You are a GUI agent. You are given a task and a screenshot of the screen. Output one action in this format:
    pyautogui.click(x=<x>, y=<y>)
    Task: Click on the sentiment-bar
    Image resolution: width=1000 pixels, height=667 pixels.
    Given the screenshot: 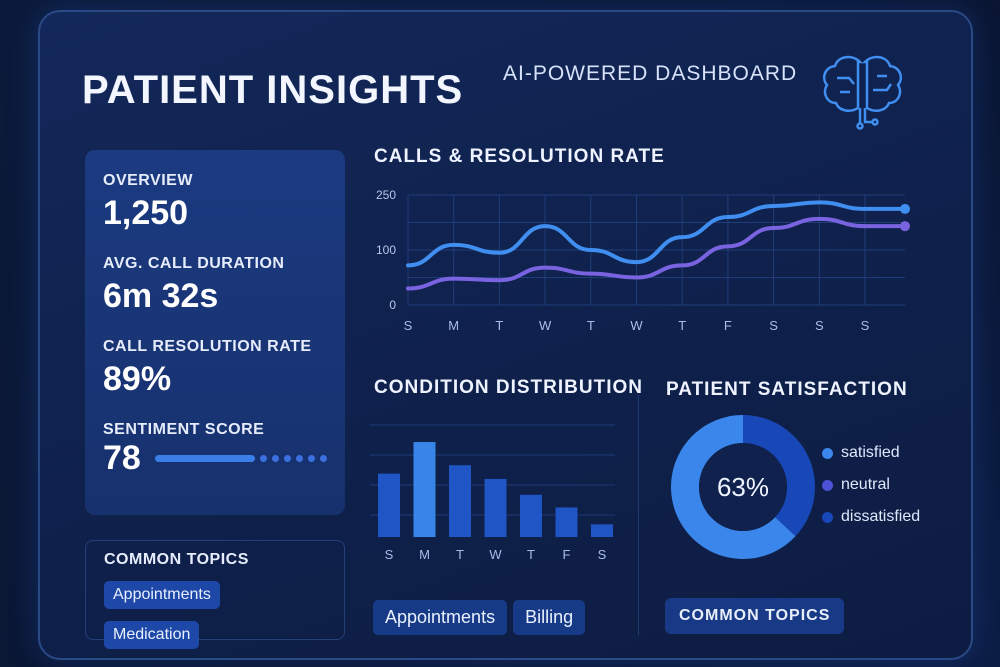 What is the action you would take?
    pyautogui.click(x=204, y=458)
    